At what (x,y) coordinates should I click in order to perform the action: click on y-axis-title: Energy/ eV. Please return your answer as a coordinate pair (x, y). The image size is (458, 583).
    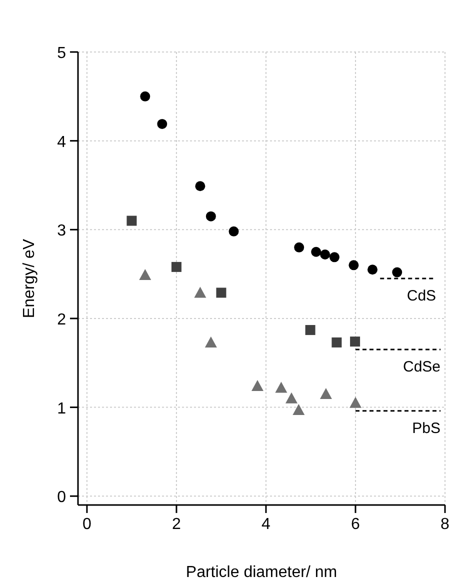
    Looking at the image, I should click on (29, 278).